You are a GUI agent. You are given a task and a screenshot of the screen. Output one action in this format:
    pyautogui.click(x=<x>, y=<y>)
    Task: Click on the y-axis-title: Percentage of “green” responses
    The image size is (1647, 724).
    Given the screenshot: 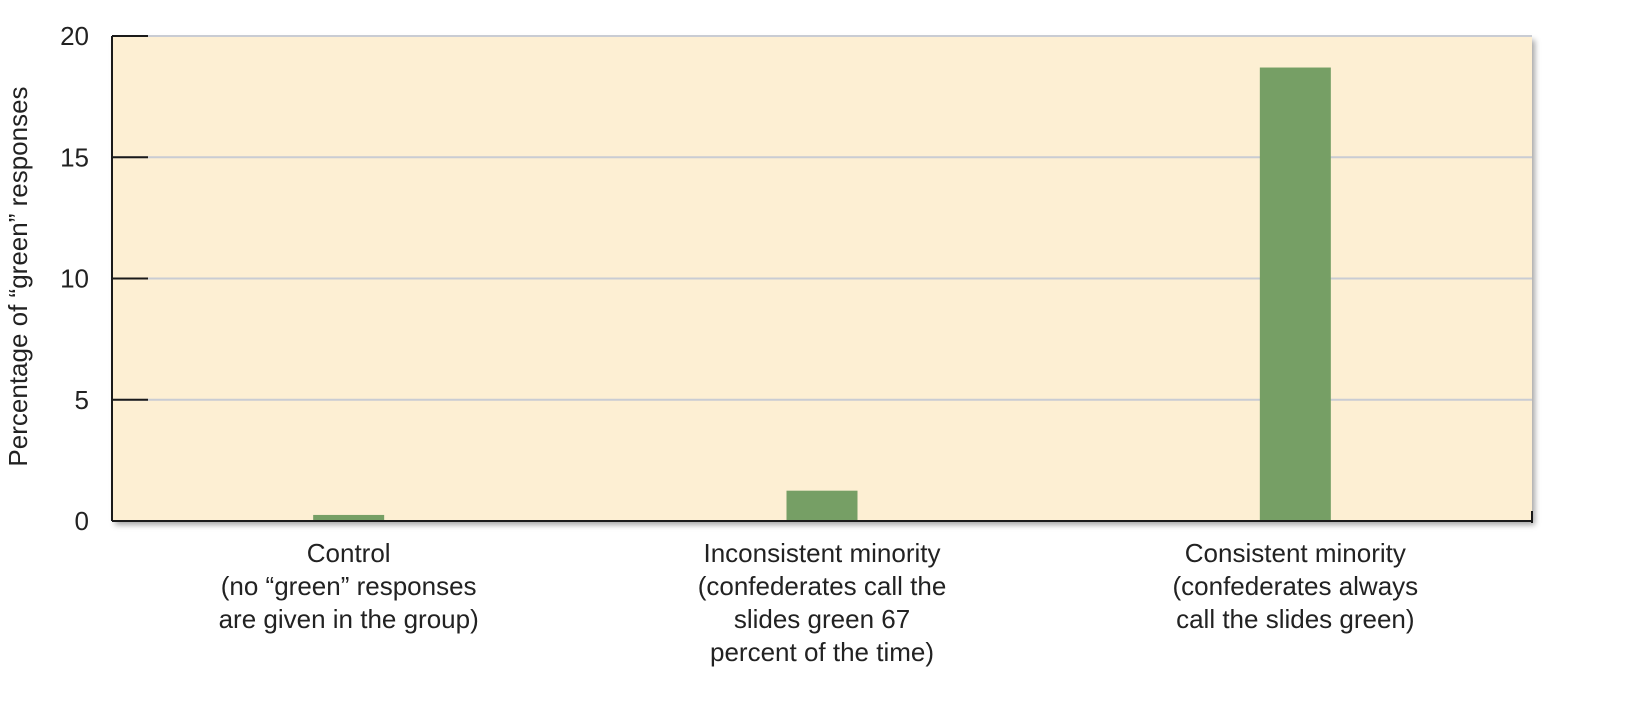 What is the action you would take?
    pyautogui.click(x=18, y=276)
    